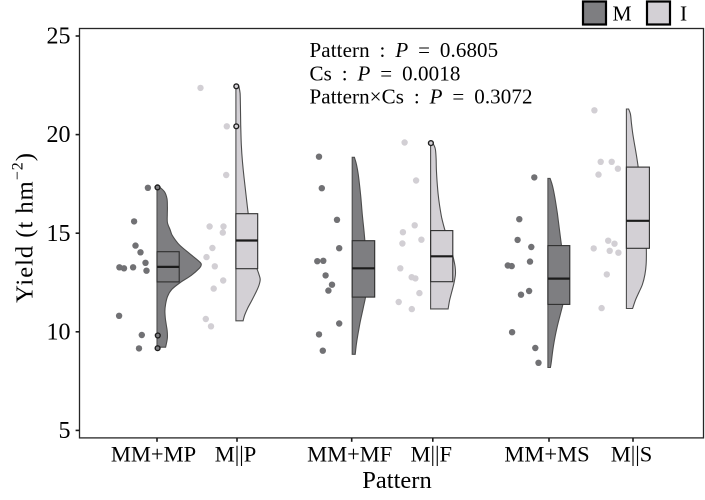 Image resolution: width=705 pixels, height=500 pixels. What do you see at coordinates (683, 14) in the screenshot?
I see `svg-text: I` at bounding box center [683, 14].